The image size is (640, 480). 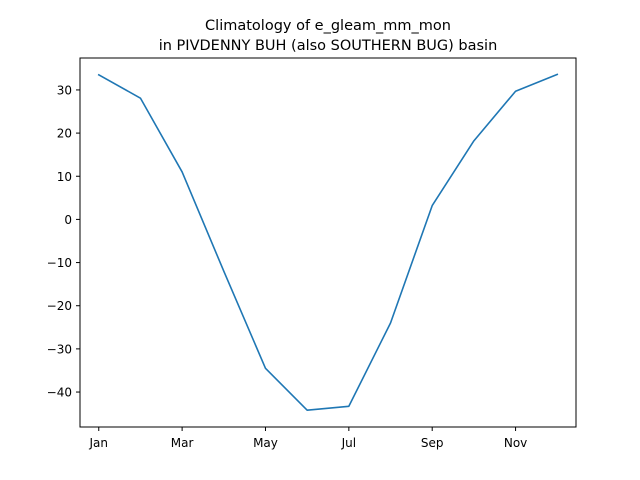 I want to click on y-tick-label: 20, so click(x=64, y=134).